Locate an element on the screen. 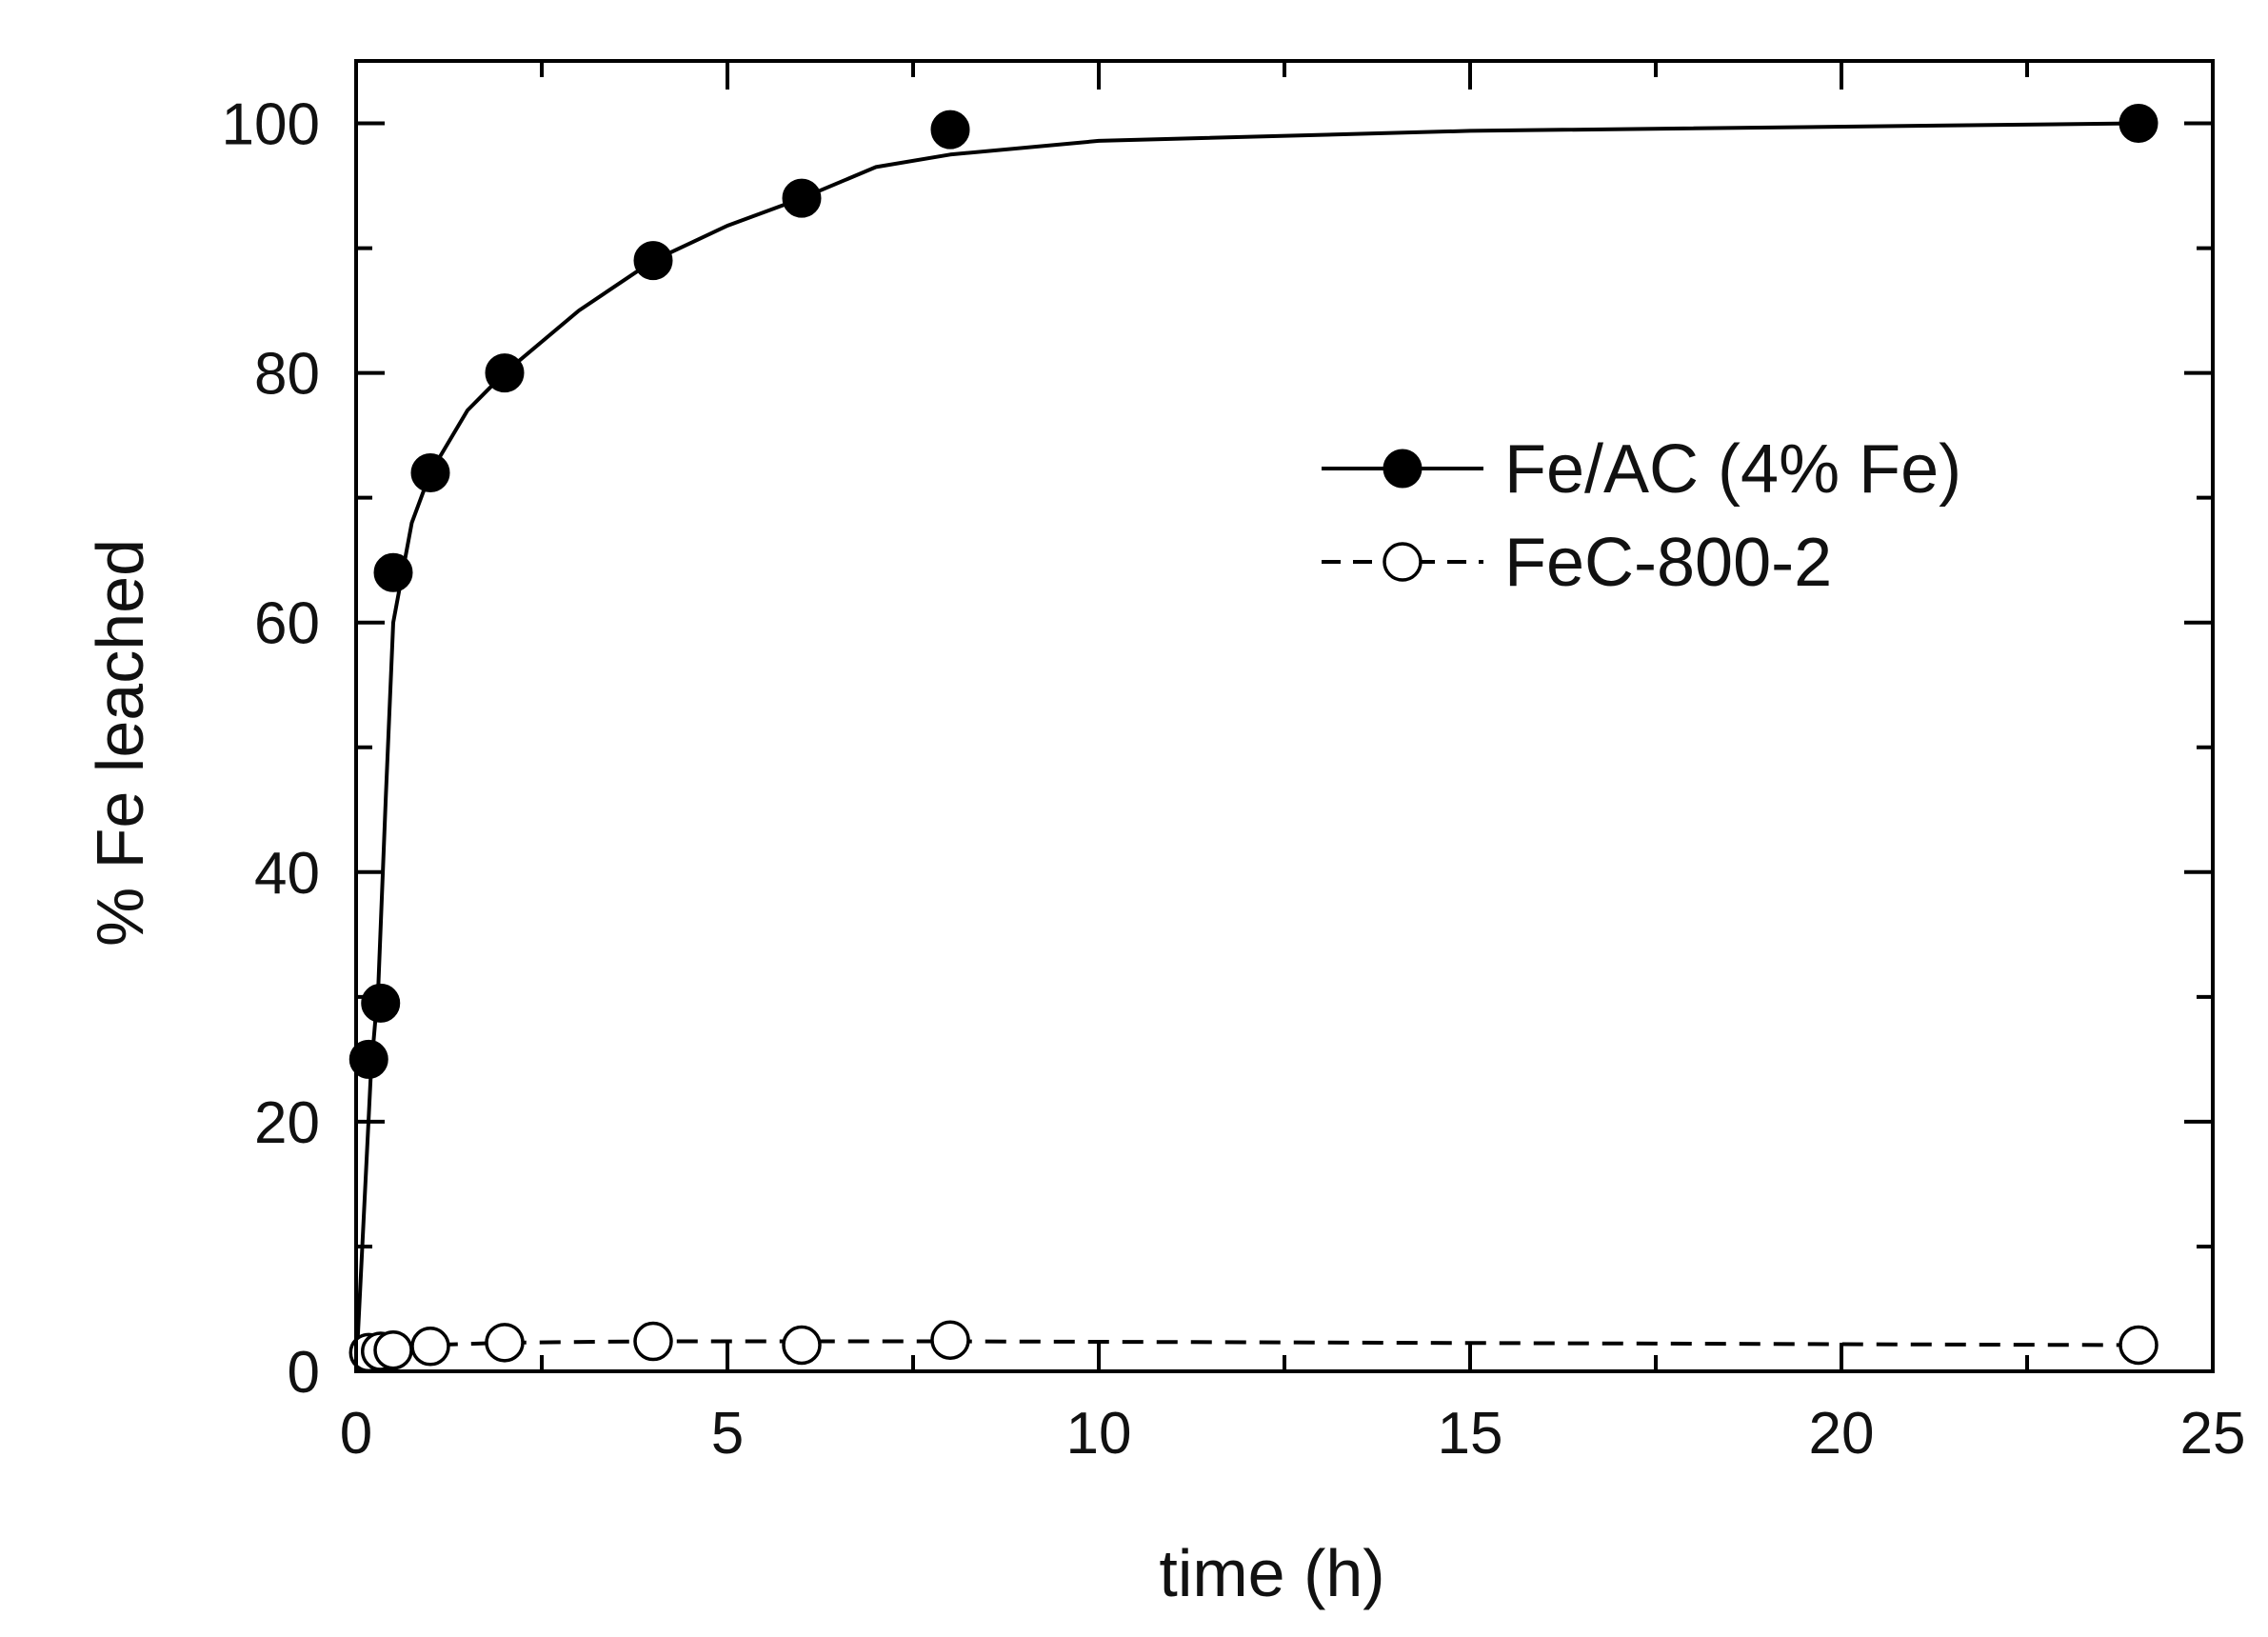 The image size is (2268, 1637). x-tick-label: 15 is located at coordinates (1470, 1434).